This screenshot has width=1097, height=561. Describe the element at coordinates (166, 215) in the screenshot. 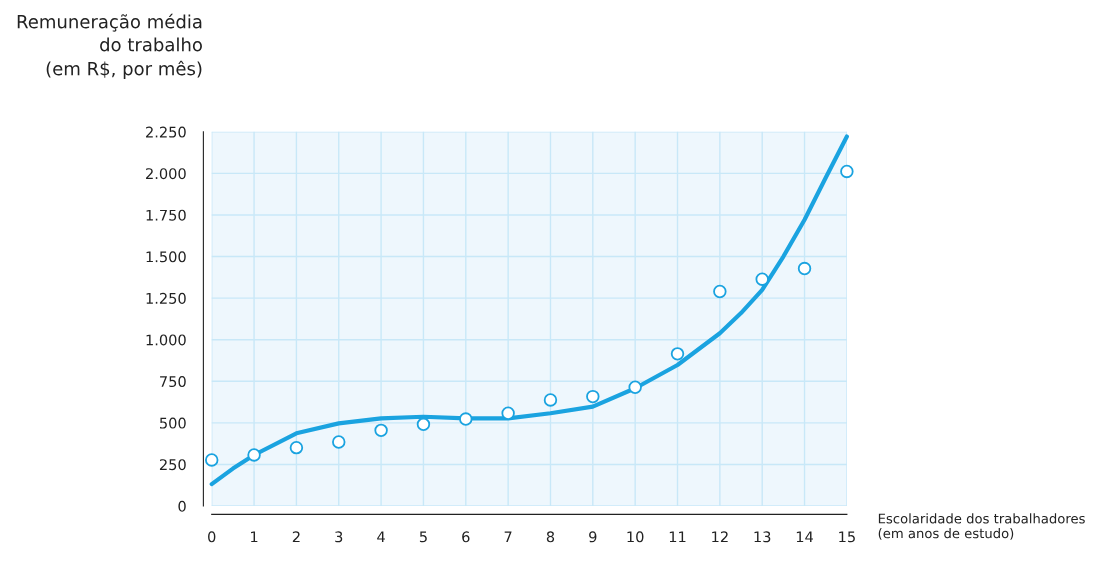

I see `y-tick-label: 1.750` at that location.